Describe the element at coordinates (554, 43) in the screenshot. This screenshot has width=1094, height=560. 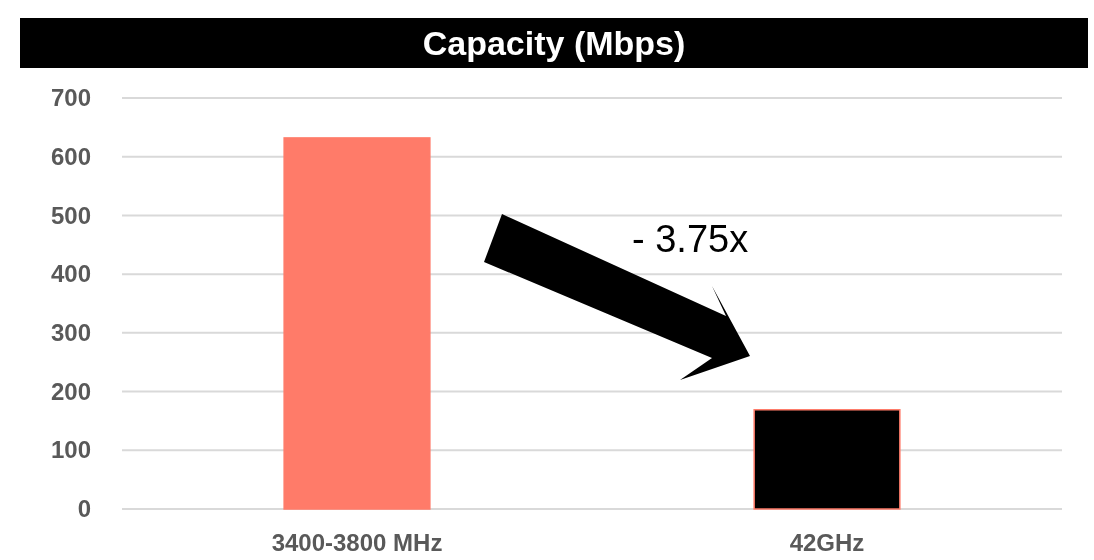
I see `chart-title: Capacity (Mbps)` at that location.